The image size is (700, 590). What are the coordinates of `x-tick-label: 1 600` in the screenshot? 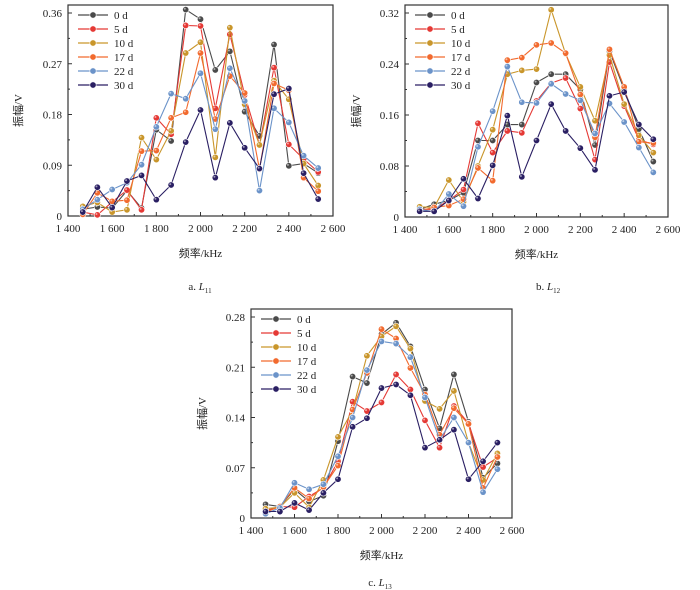 It's located at (448, 230).